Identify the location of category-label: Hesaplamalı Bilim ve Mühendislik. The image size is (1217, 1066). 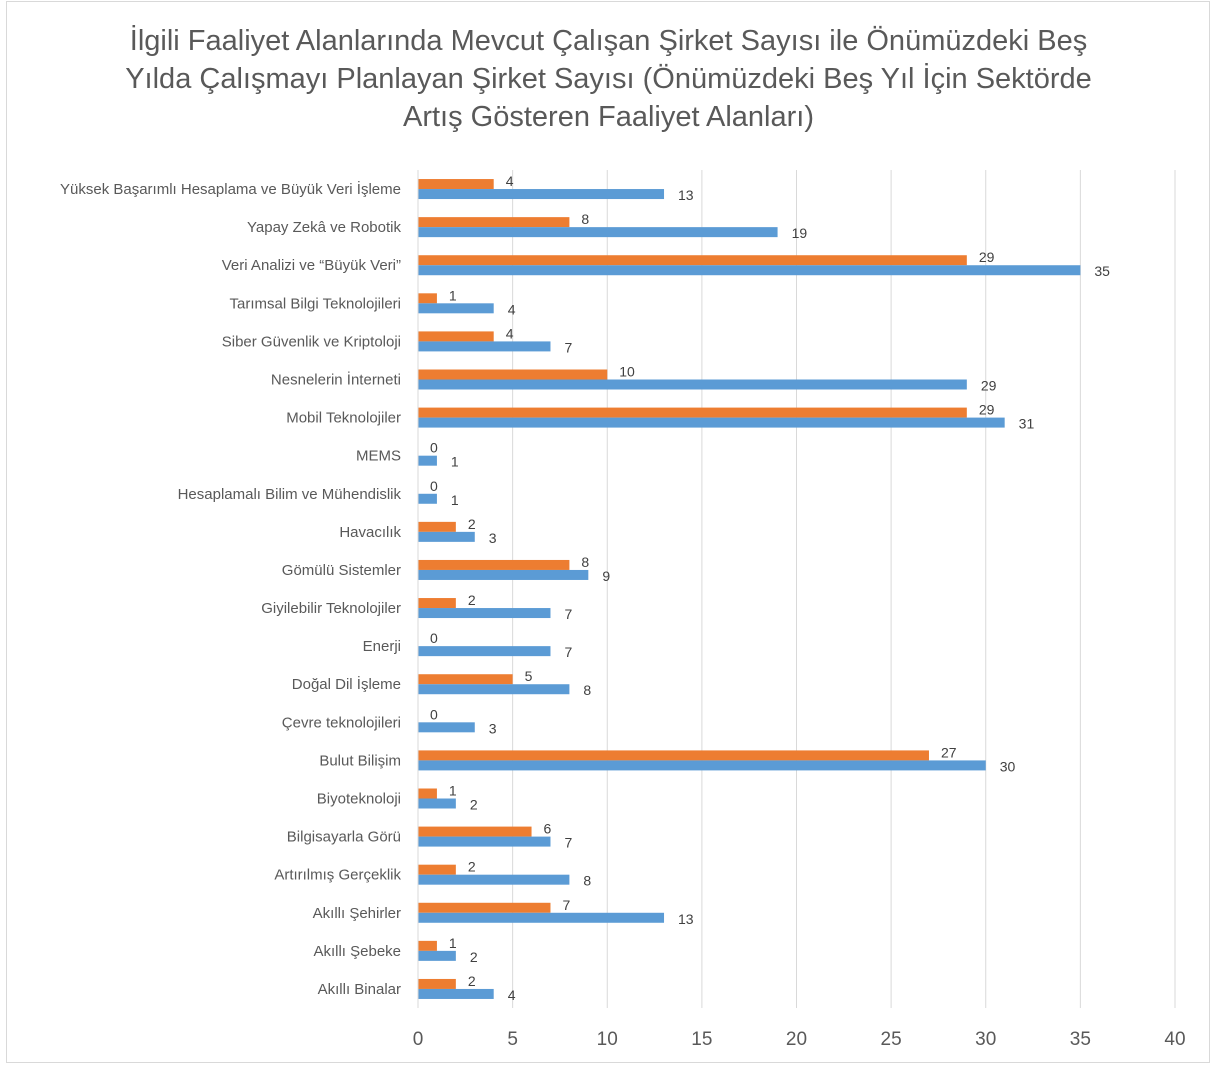
(290, 494).